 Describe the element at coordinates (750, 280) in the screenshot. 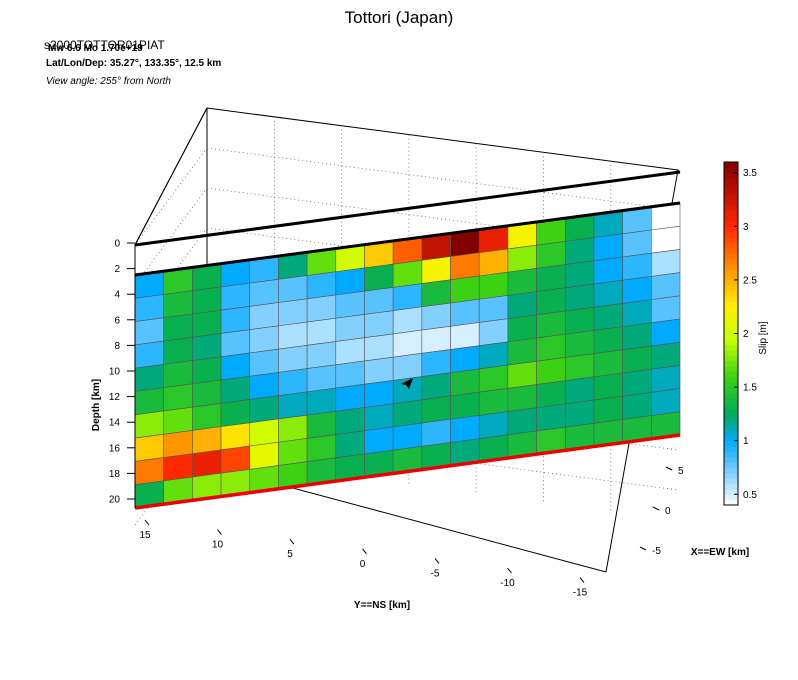

I see `colorbar-tick-label: 2.5` at that location.